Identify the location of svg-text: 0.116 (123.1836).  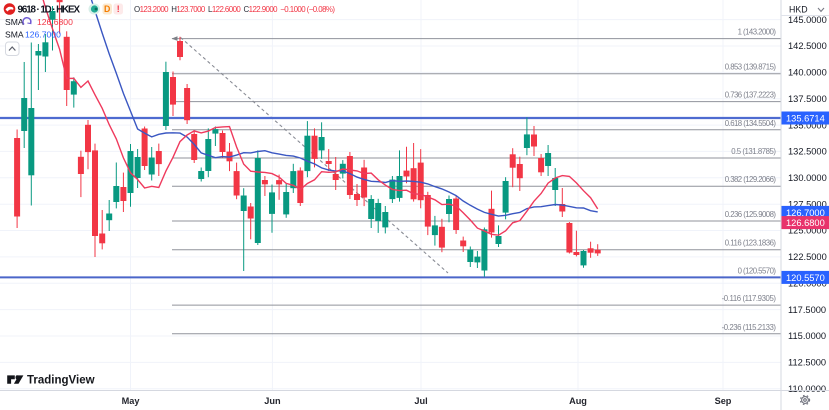
(751, 243).